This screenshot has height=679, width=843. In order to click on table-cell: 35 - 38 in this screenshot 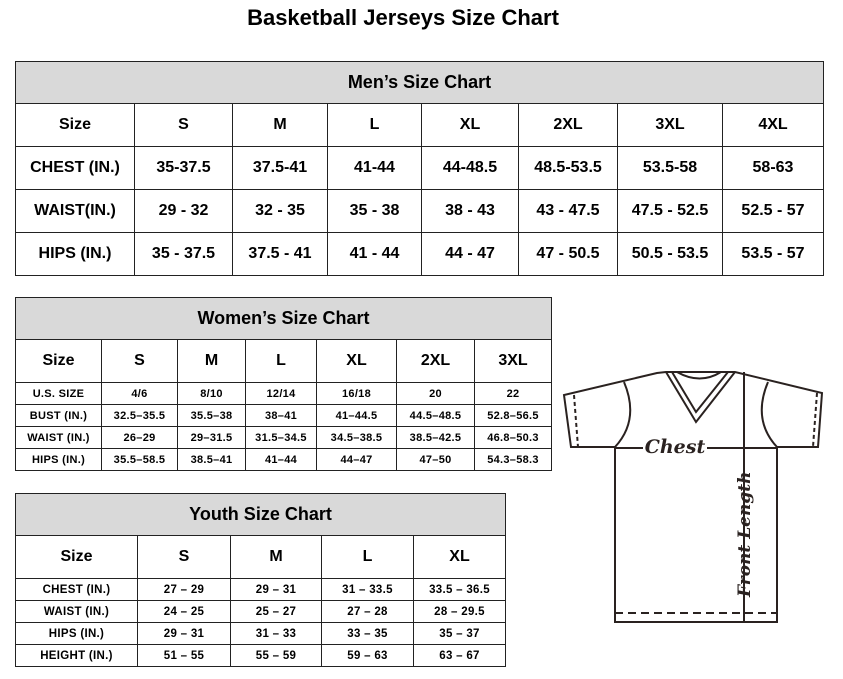, I will do `click(374, 211)`.